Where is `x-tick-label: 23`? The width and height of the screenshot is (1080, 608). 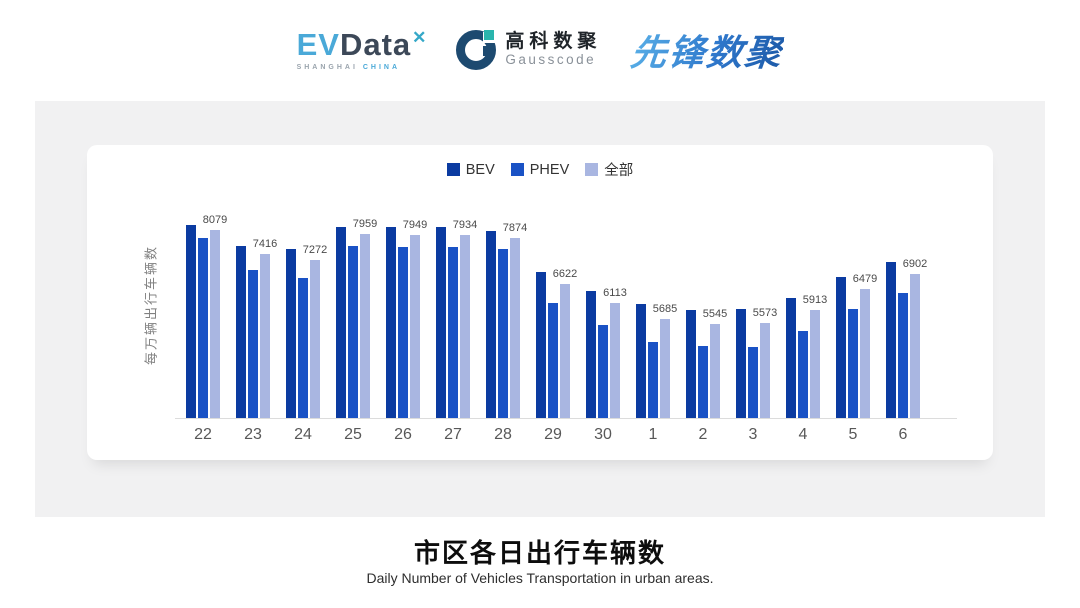
x-tick-label: 23 is located at coordinates (253, 434).